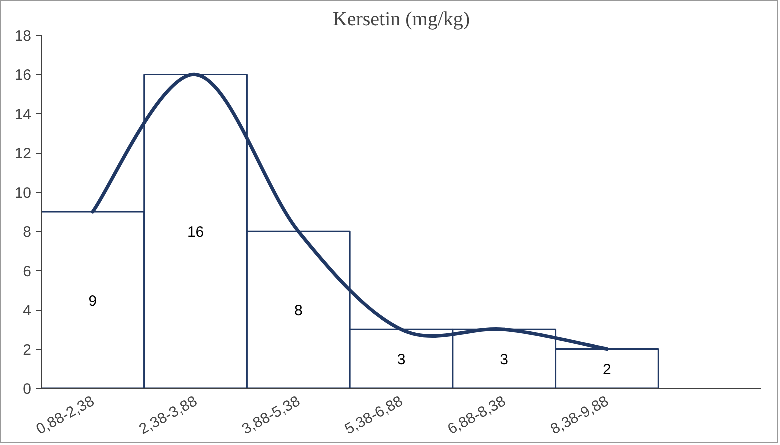 The width and height of the screenshot is (780, 445). What do you see at coordinates (27, 271) in the screenshot?
I see `y-tick-label: 6` at bounding box center [27, 271].